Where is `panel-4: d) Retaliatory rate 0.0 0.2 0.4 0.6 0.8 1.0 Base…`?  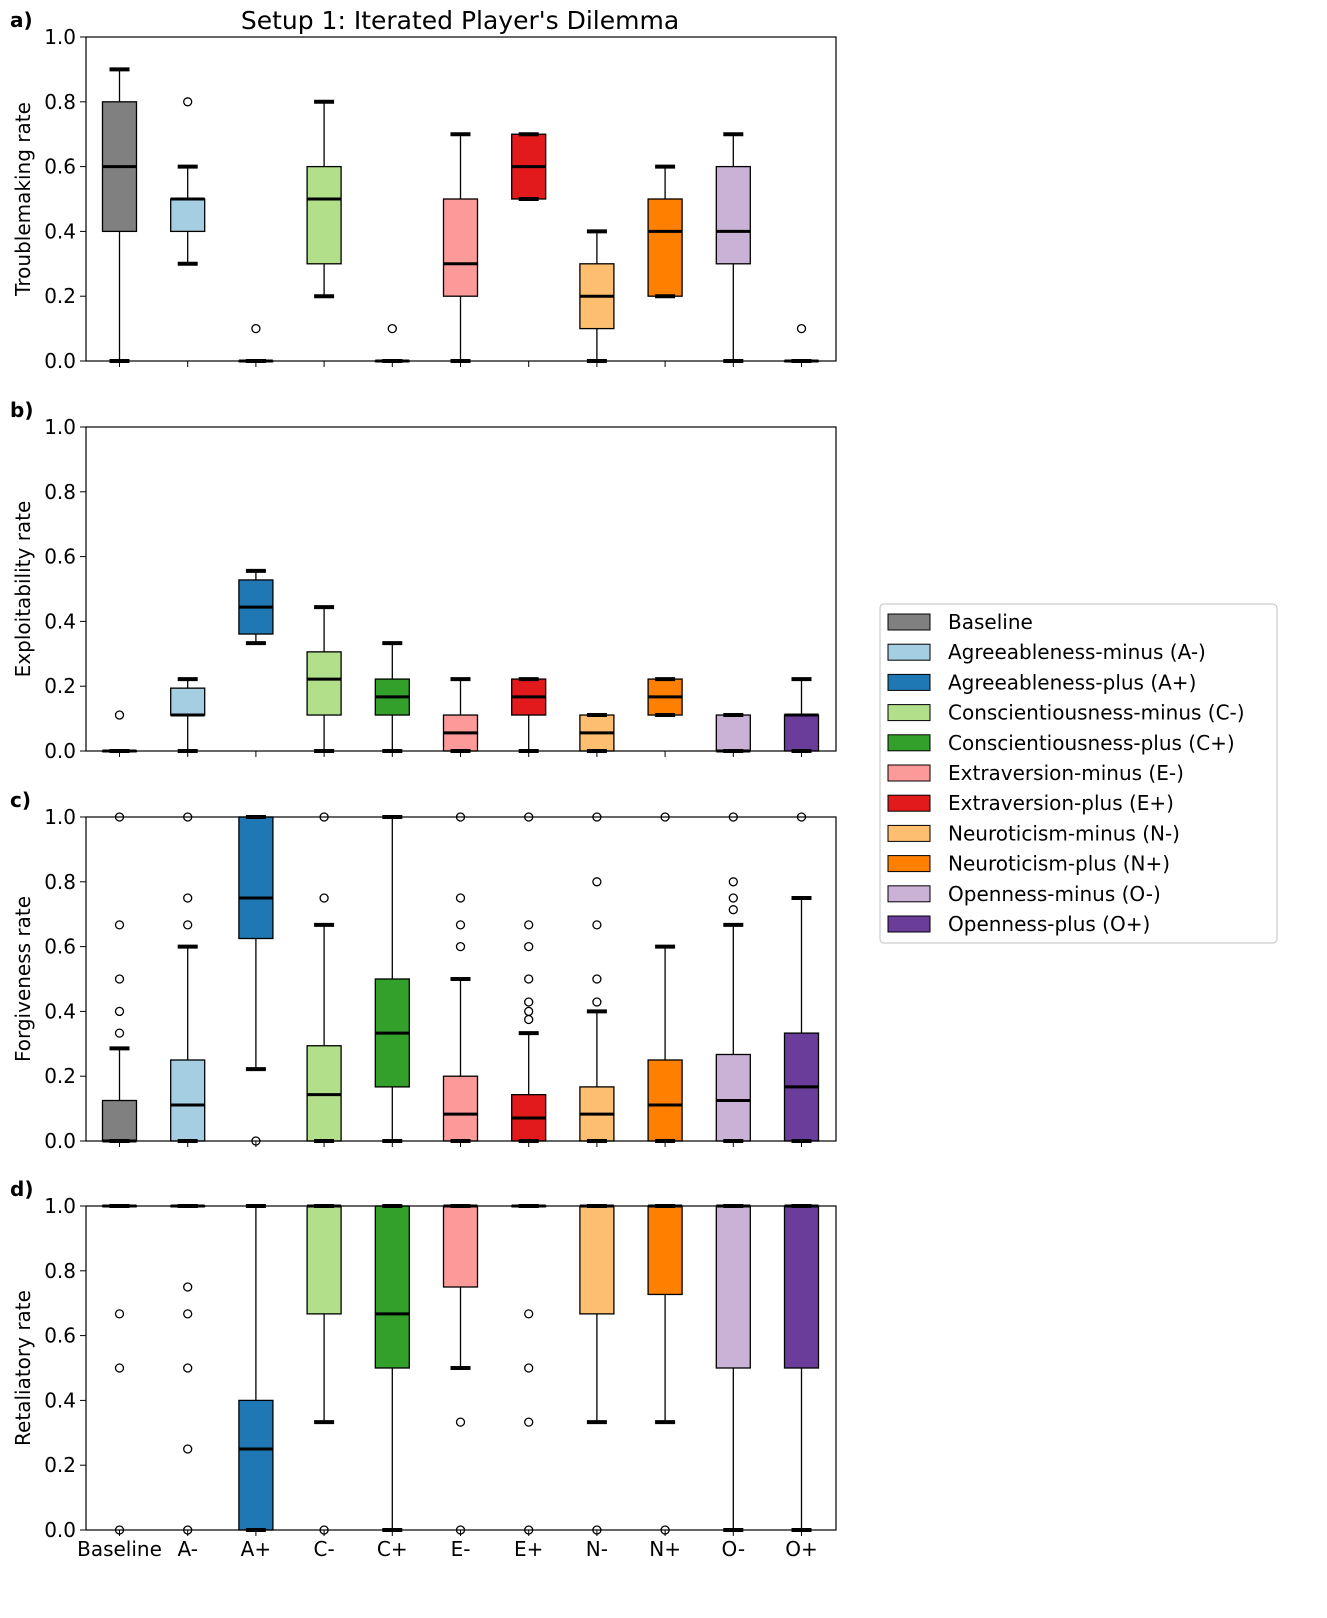 panel-4: d) Retaliatory rate 0.0 0.2 0.4 0.6 0.8 1.0 Base… is located at coordinates (423, 1369).